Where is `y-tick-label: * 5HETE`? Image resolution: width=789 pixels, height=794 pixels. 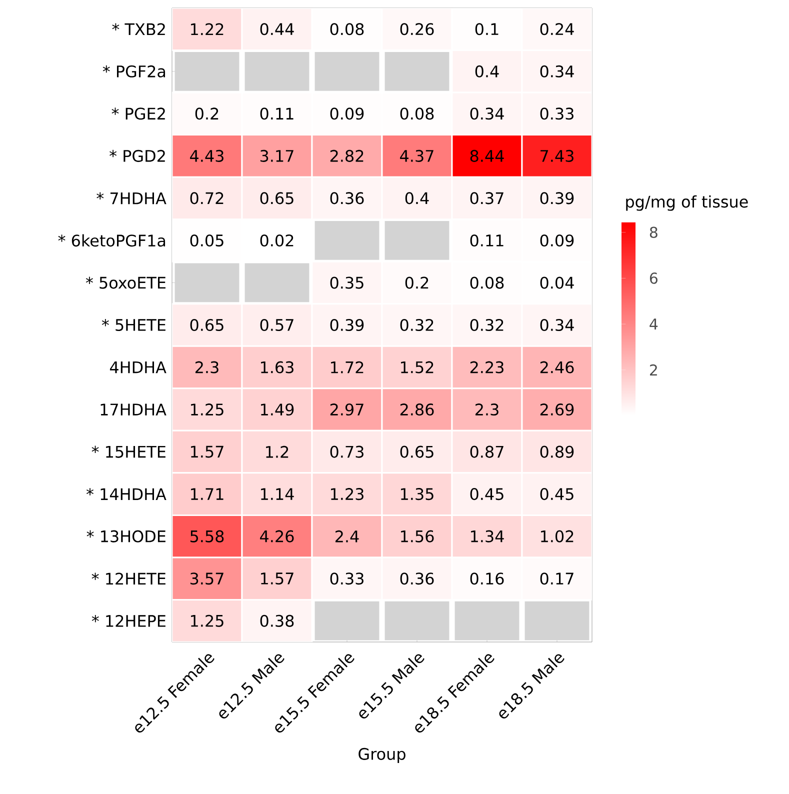 y-tick-label: * 5HETE is located at coordinates (134, 325).